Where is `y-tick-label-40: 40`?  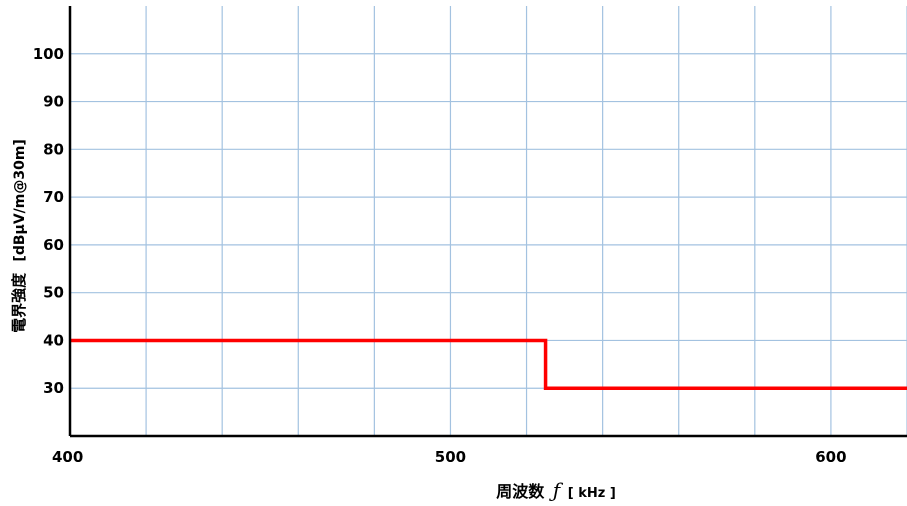 y-tick-label-40: 40 is located at coordinates (53, 340).